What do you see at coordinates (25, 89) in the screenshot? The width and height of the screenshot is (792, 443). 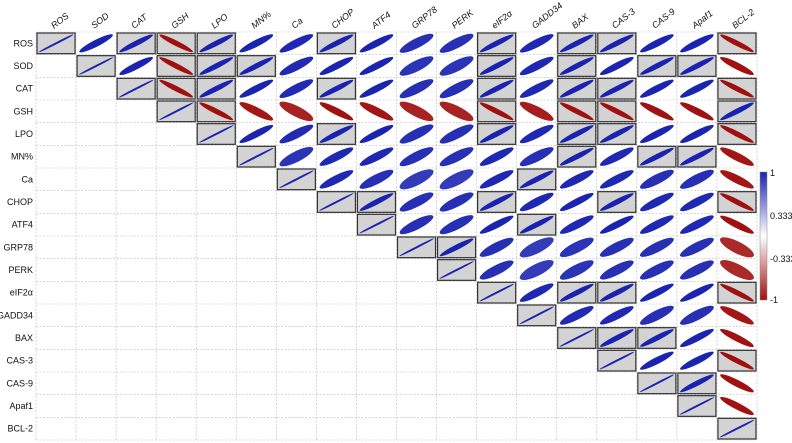 I see `row-label-cat: CAT` at bounding box center [25, 89].